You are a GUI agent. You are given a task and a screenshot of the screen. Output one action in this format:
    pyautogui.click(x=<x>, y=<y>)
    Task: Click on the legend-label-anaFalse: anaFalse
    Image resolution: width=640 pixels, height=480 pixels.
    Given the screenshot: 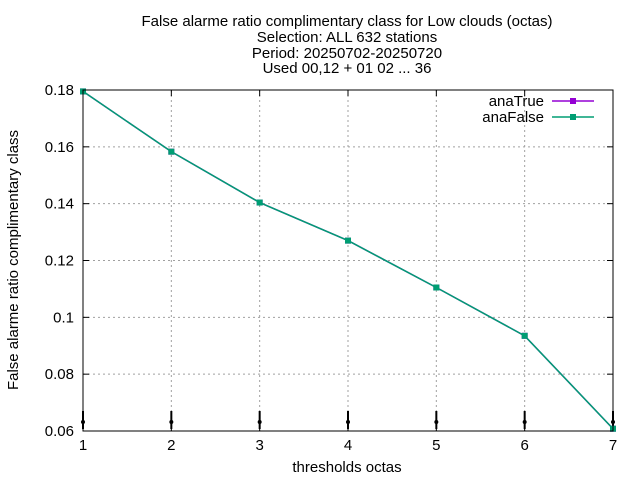 What is the action you would take?
    pyautogui.click(x=513, y=117)
    